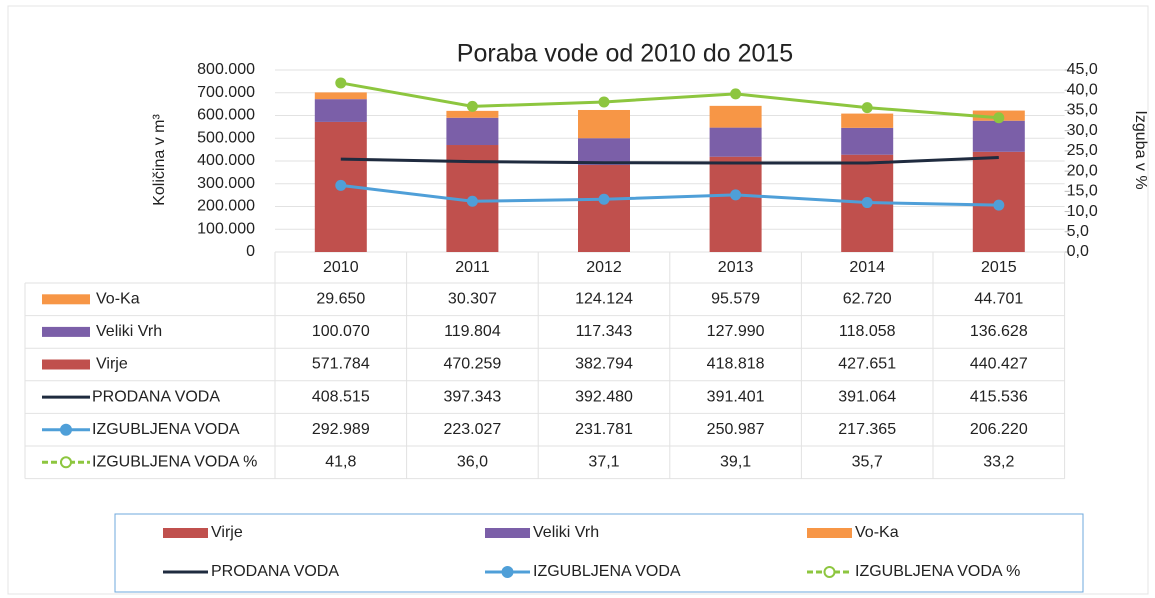 This screenshot has width=1155, height=598. What do you see at coordinates (603, 462) in the screenshot?
I see `table-cell: 37,1` at bounding box center [603, 462].